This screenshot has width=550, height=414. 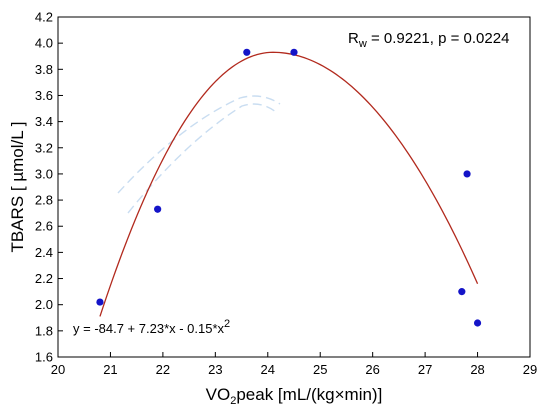 What do you see at coordinates (44, 330) in the screenshot?
I see `y-tick-label: 1.8` at bounding box center [44, 330].